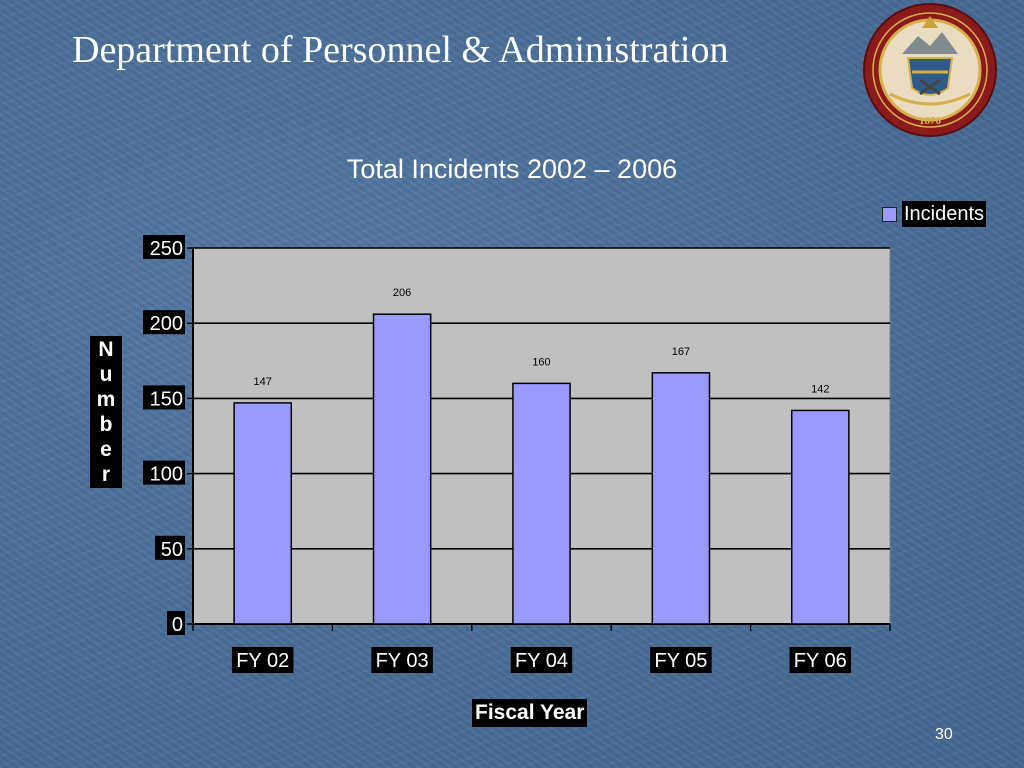 The width and height of the screenshot is (1024, 768). I want to click on y-tick-label: 100, so click(166, 475).